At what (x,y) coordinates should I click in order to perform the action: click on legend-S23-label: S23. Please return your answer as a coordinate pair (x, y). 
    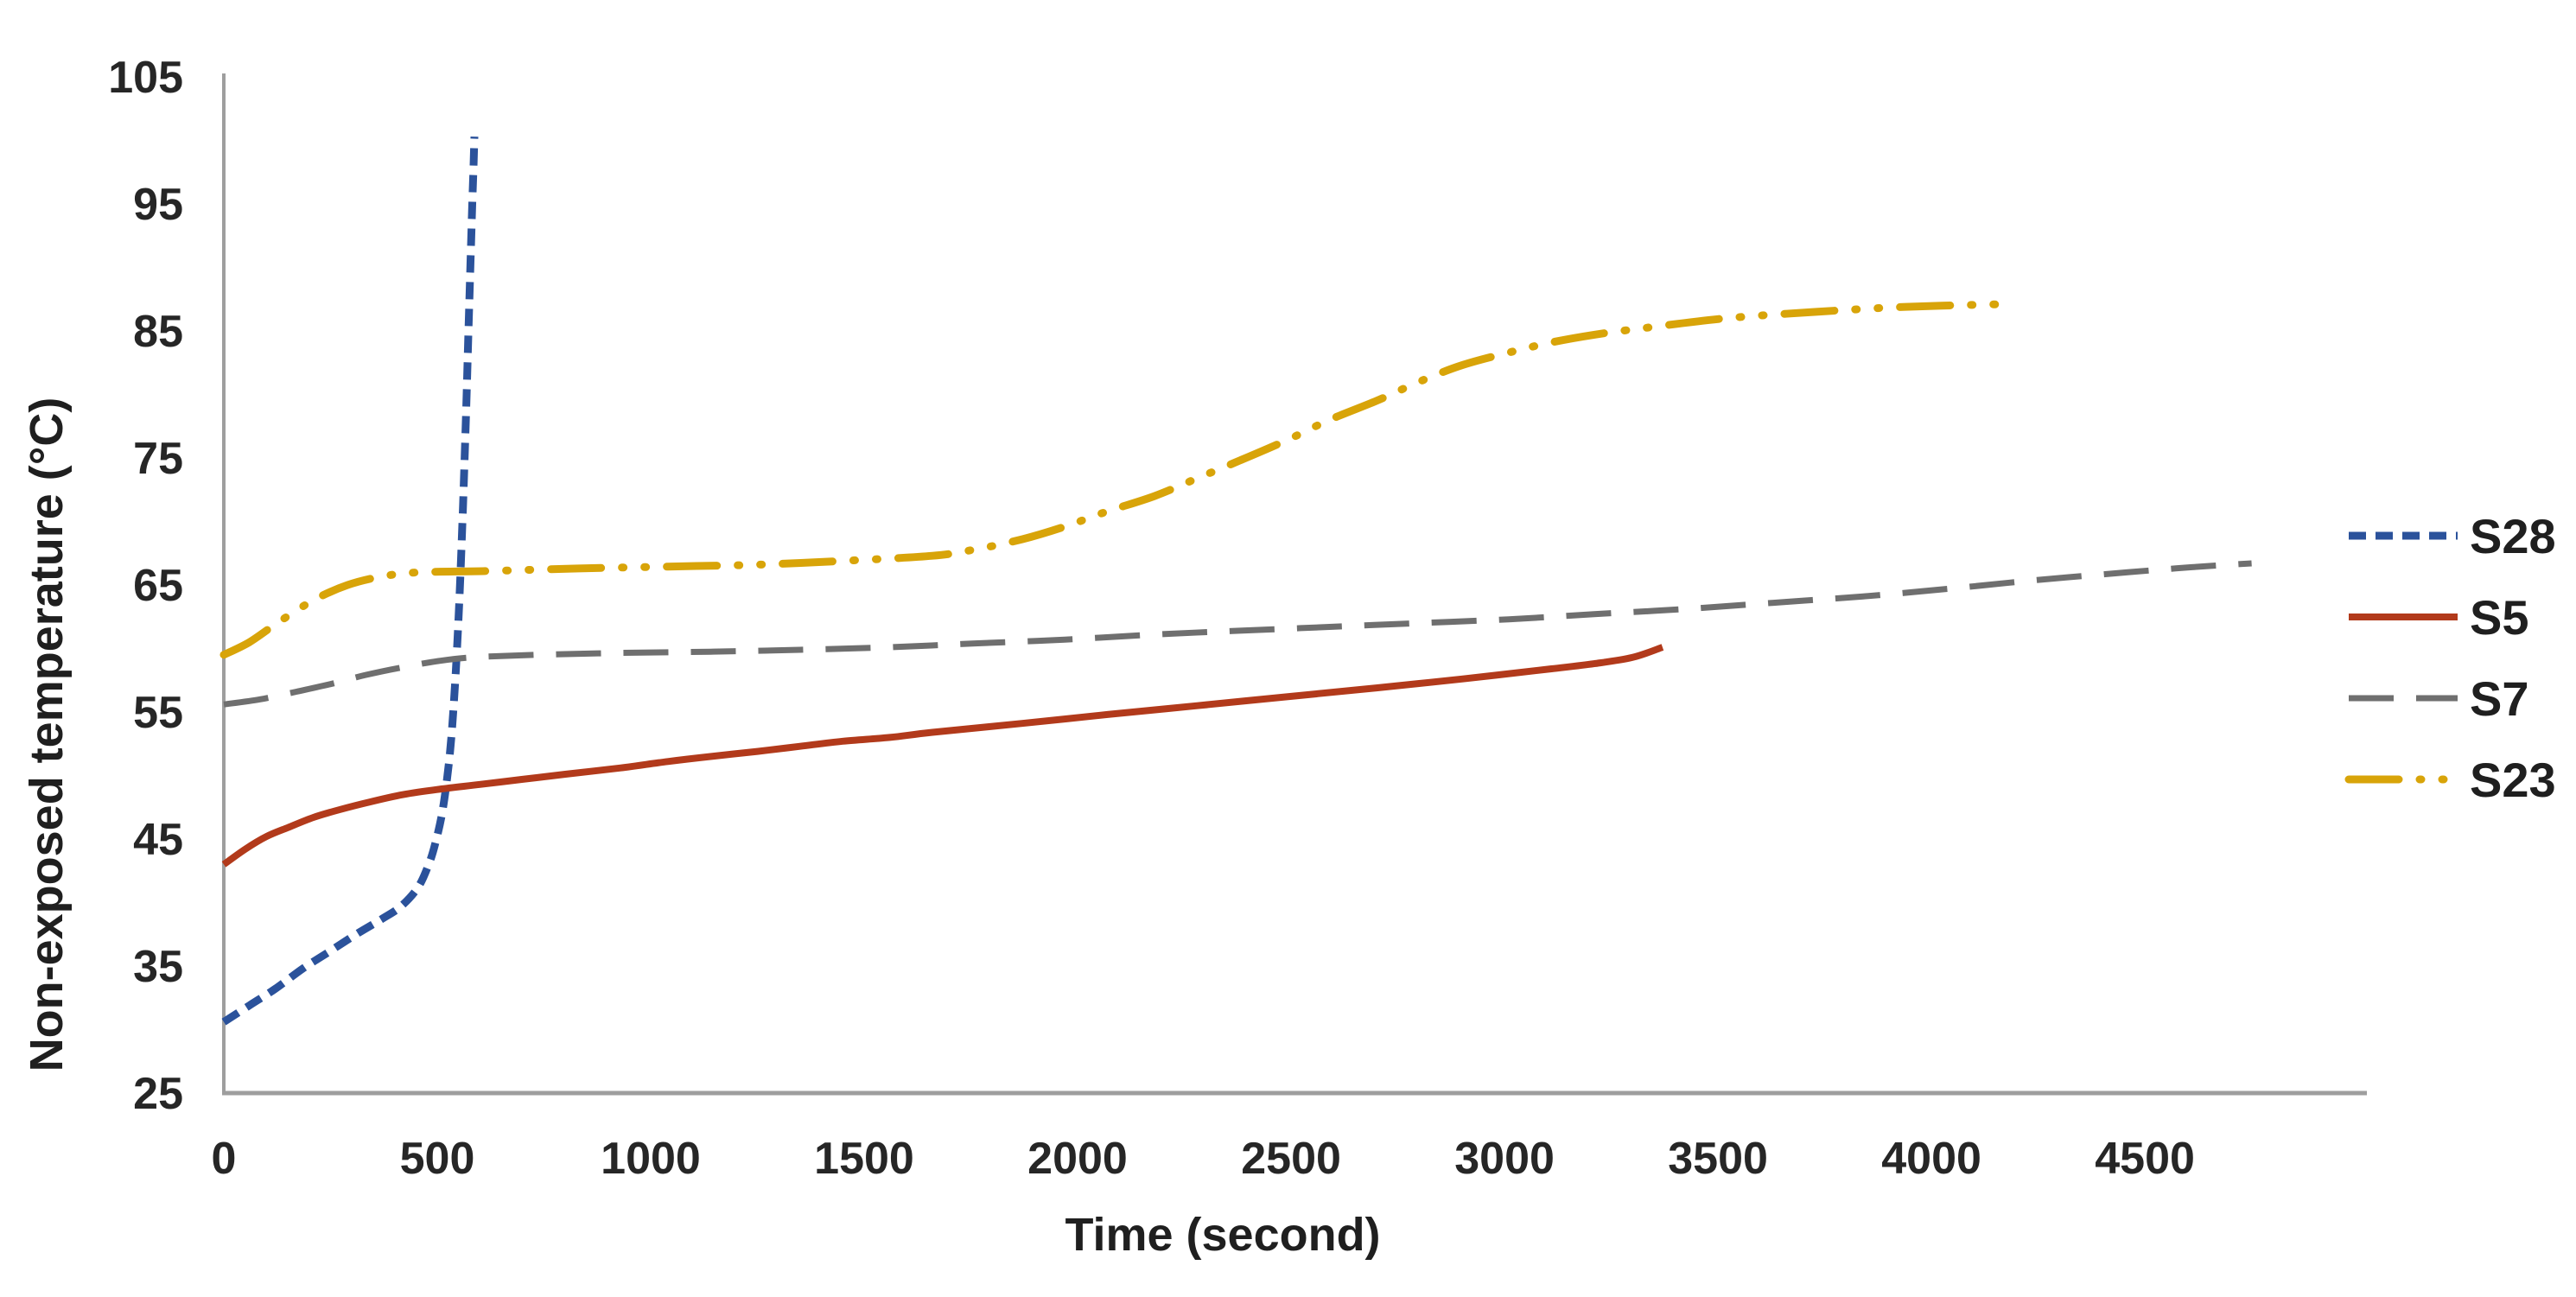
    Looking at the image, I should click on (2513, 780).